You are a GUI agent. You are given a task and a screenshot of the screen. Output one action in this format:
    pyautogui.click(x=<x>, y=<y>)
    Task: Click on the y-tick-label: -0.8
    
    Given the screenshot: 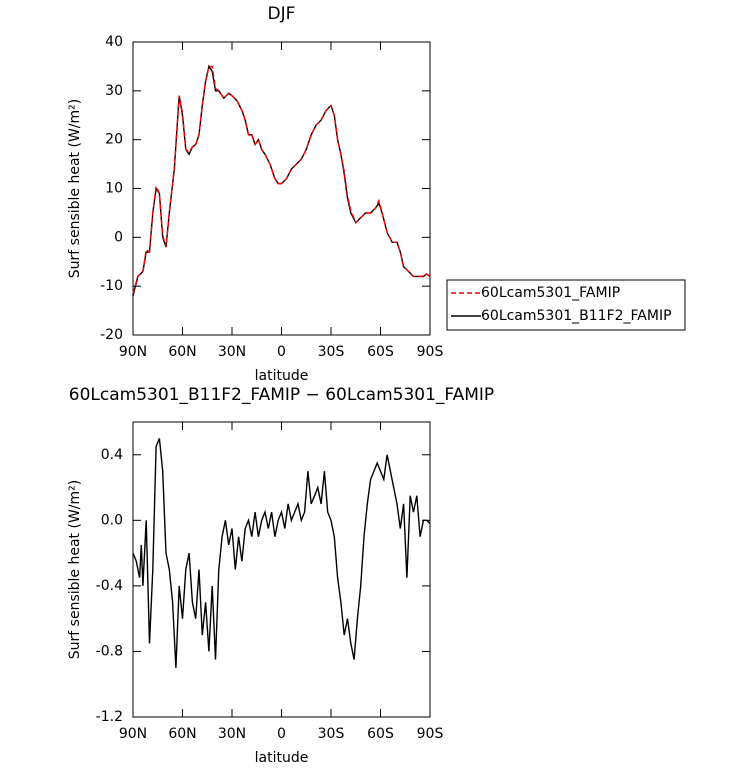 What is the action you would take?
    pyautogui.click(x=109, y=651)
    